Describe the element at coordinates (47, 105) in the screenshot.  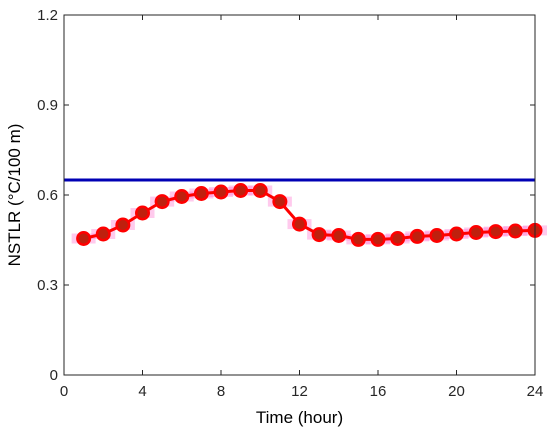
I see `y-tick-label: 0.9` at that location.